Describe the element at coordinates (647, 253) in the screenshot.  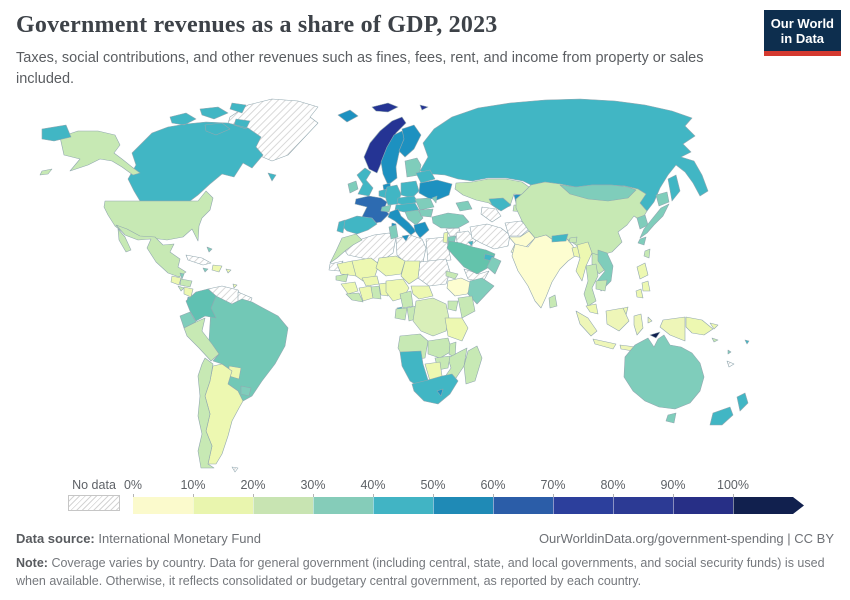
I see `map-region-taiwan` at that location.